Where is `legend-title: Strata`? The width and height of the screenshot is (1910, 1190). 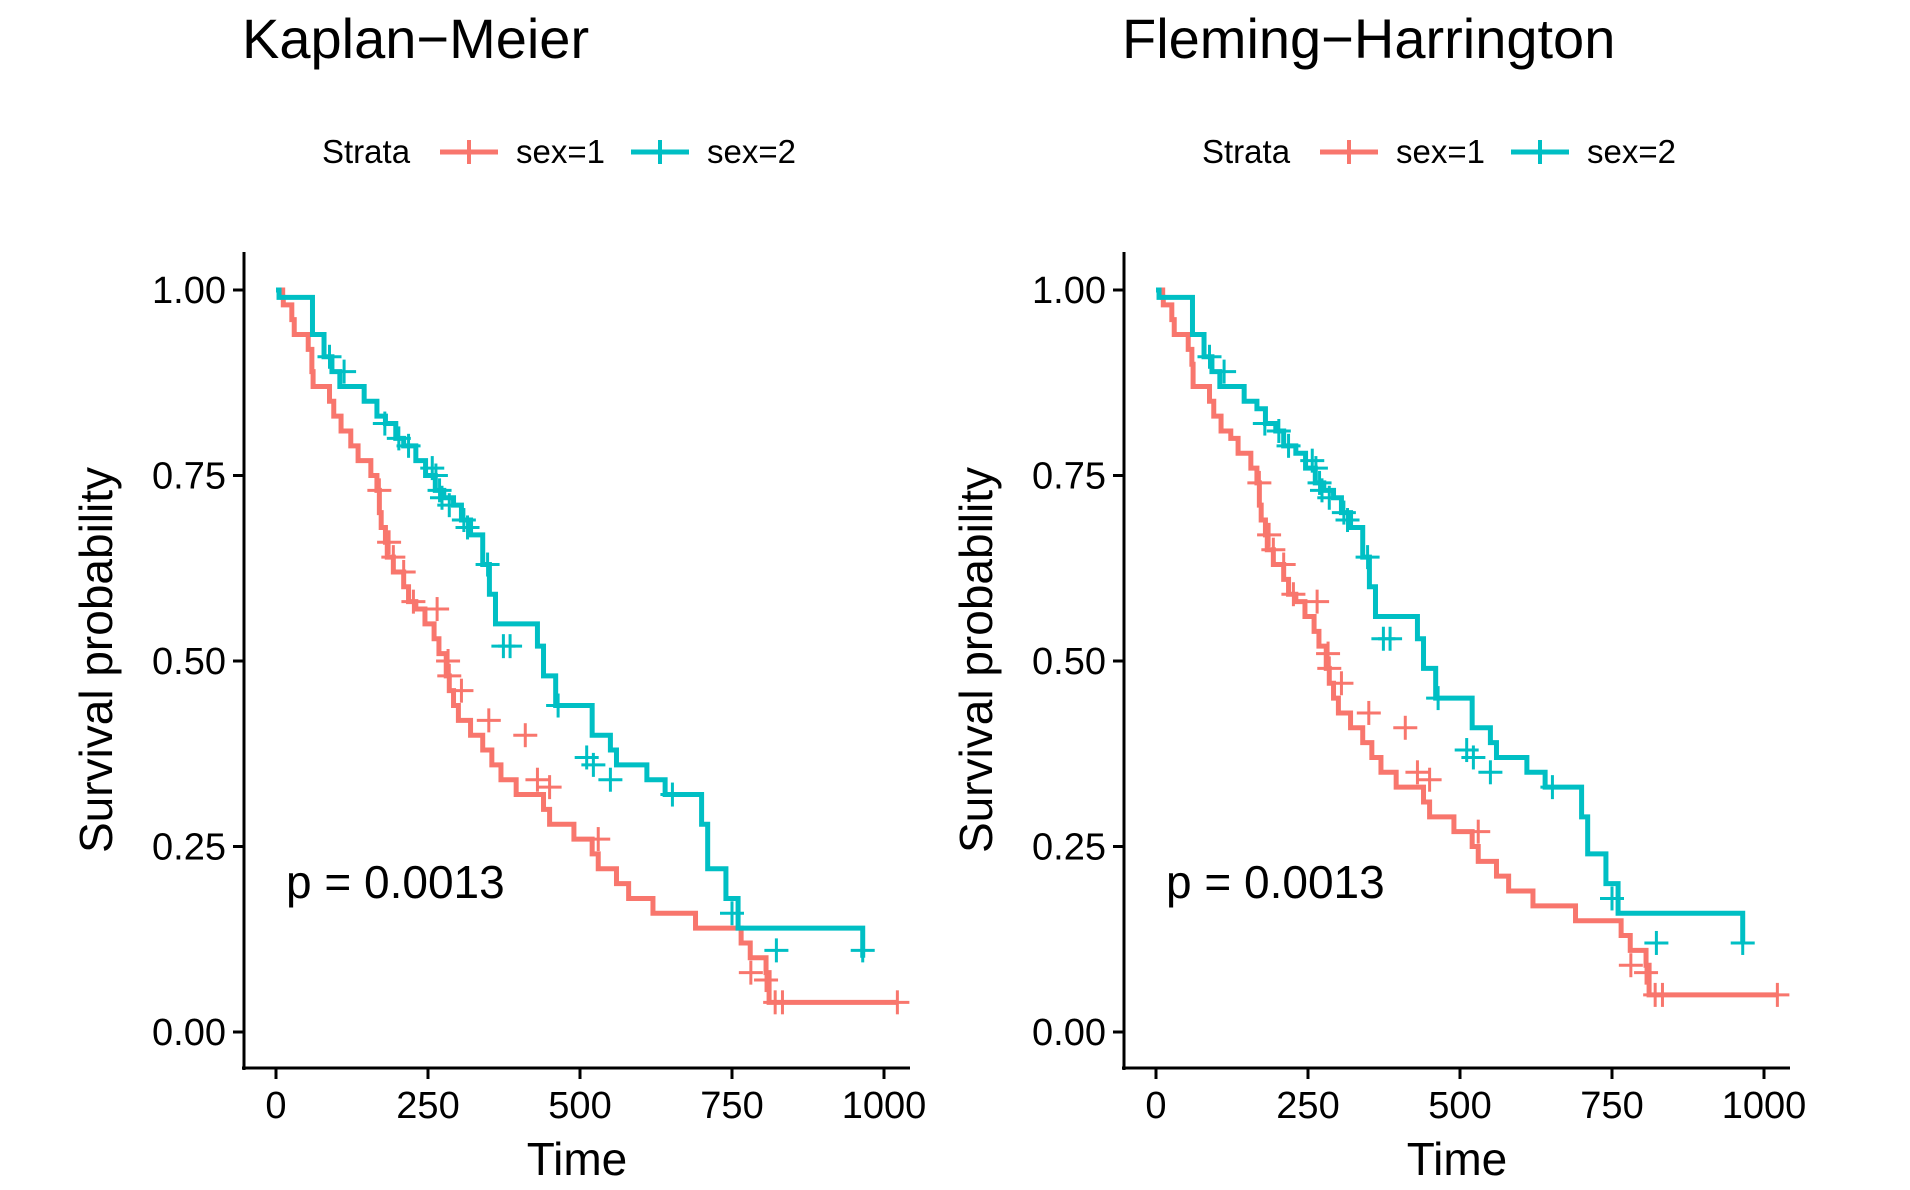 legend-title: Strata is located at coordinates (366, 151).